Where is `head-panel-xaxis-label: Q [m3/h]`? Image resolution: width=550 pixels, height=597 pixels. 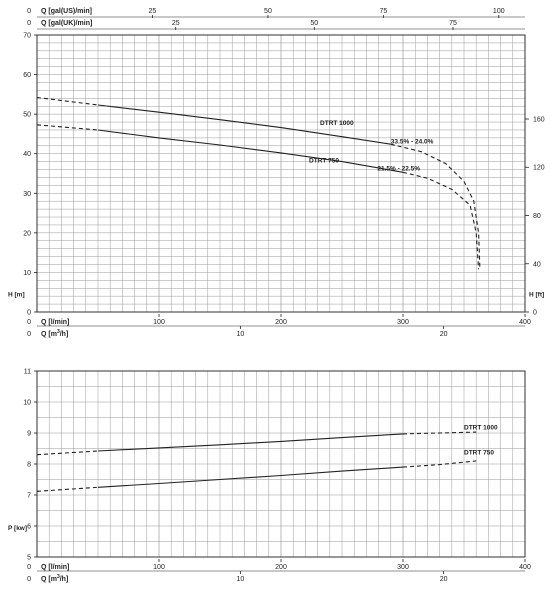
head-panel-xaxis-label: Q [m3/h] is located at coordinates (54, 333).